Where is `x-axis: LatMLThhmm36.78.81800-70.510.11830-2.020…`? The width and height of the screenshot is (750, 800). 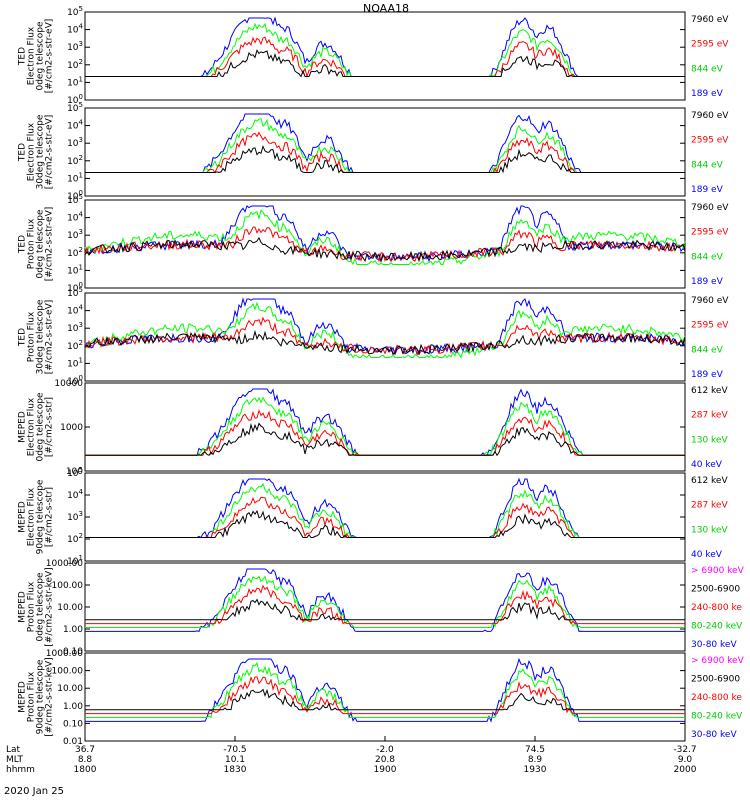
x-axis: LatMLThhmm36.78.81800-70.510.11830-2.020… is located at coordinates (351, 755).